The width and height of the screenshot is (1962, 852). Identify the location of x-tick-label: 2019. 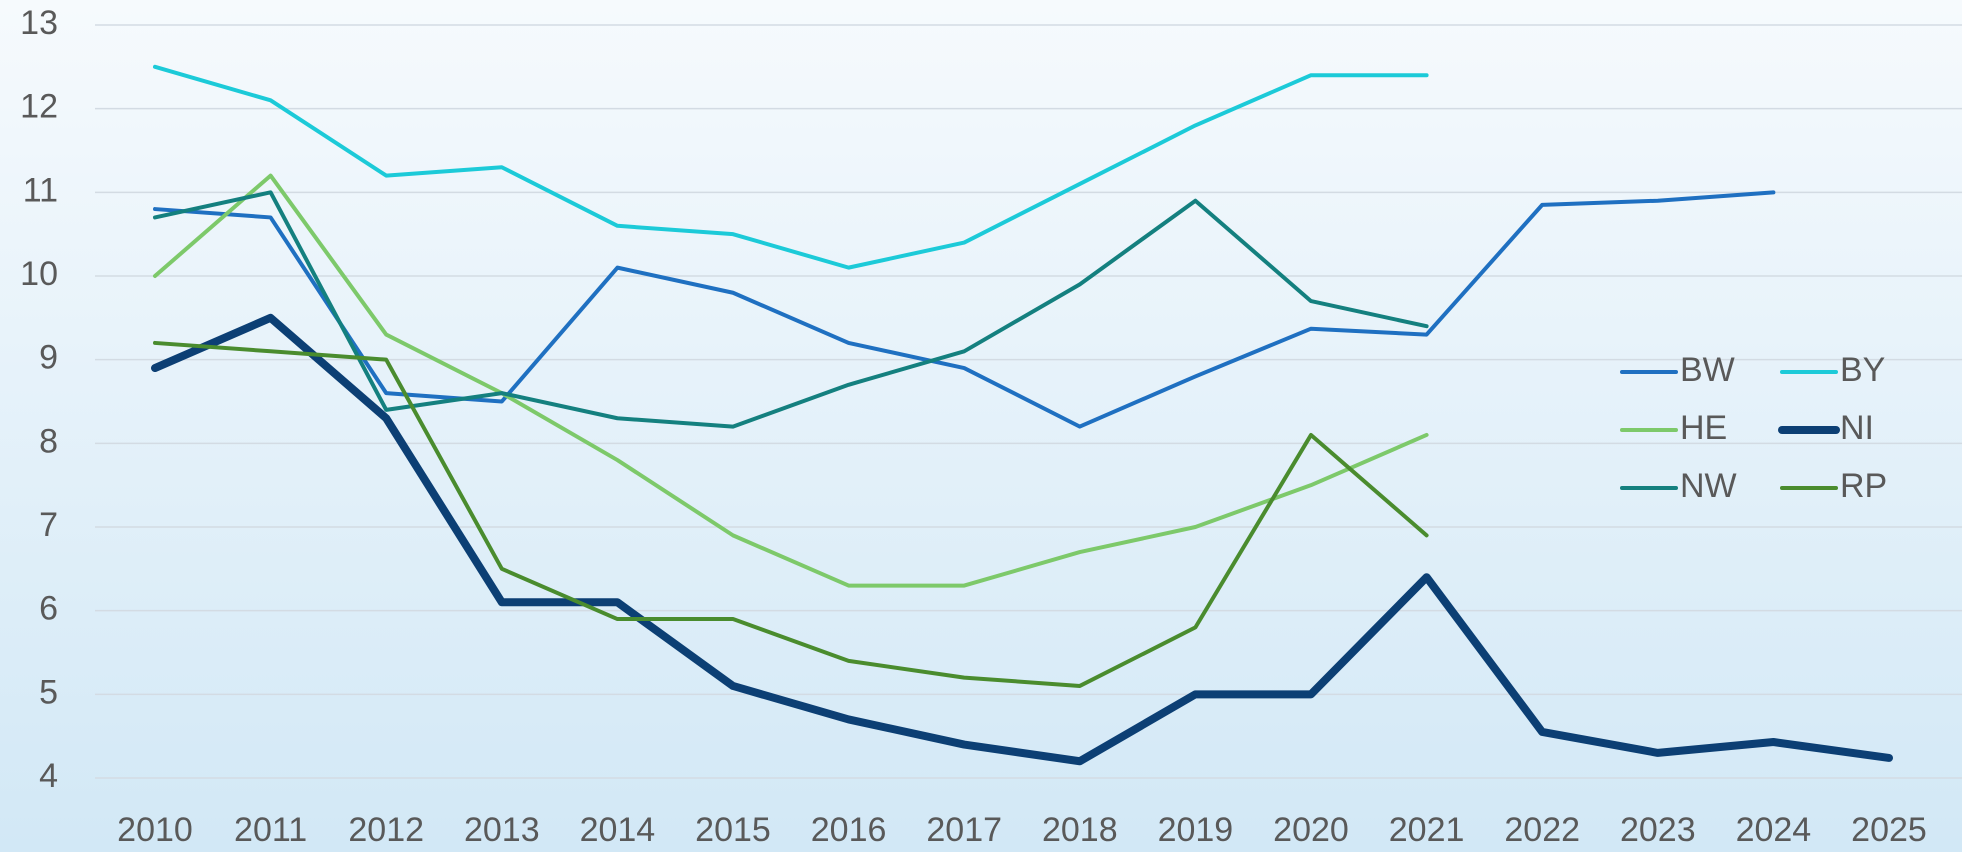
(1196, 830).